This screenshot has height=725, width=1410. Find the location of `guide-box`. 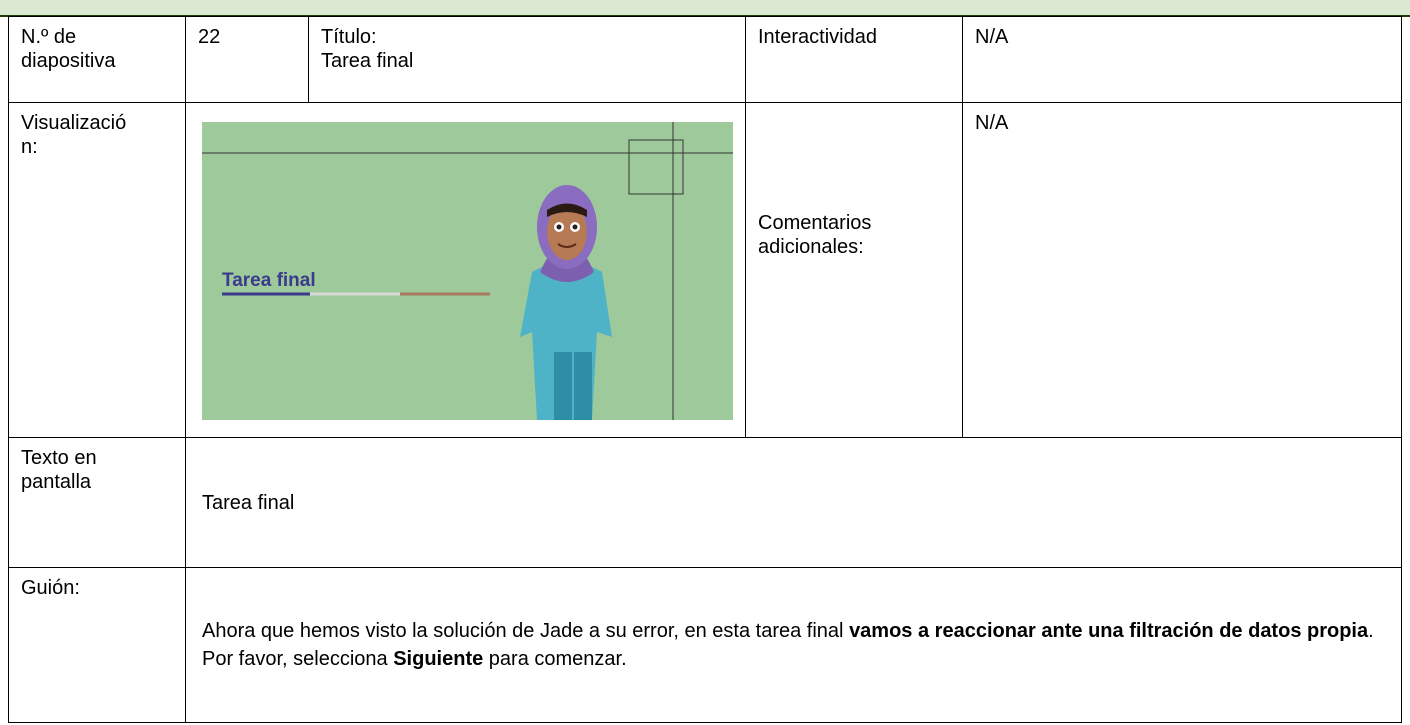

guide-box is located at coordinates (656, 167).